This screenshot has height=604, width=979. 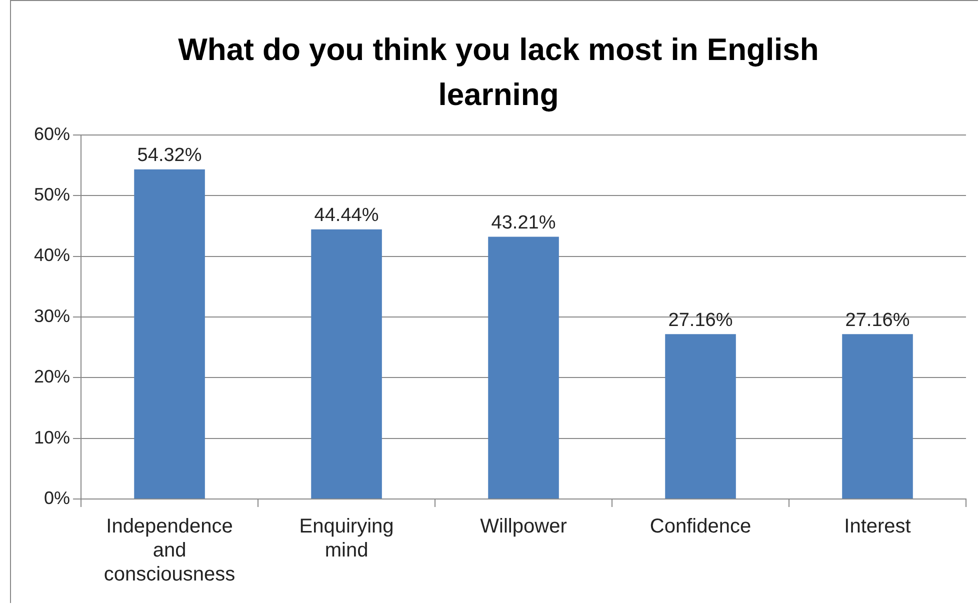 What do you see at coordinates (57, 498) in the screenshot?
I see `y-tick-label: 0%` at bounding box center [57, 498].